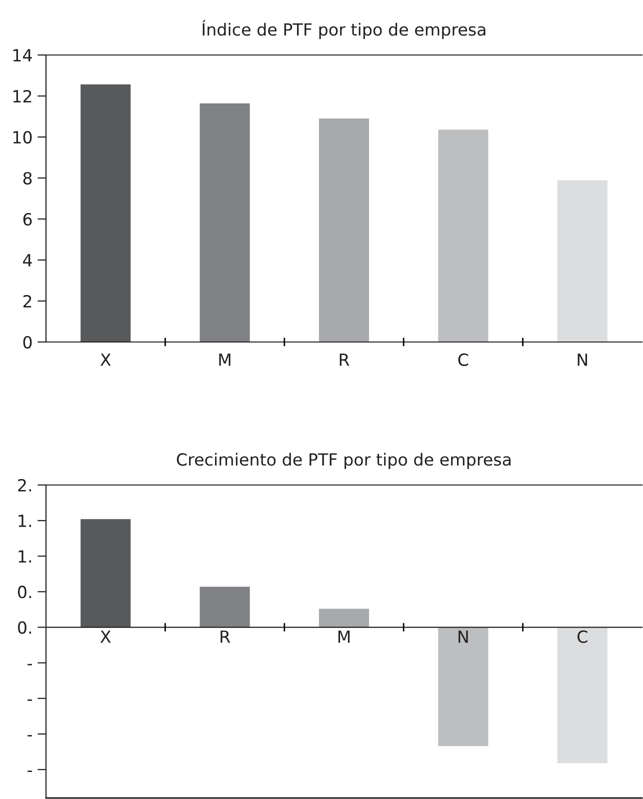 The image size is (643, 799). I want to click on y-tick-label: 4, so click(27, 260).